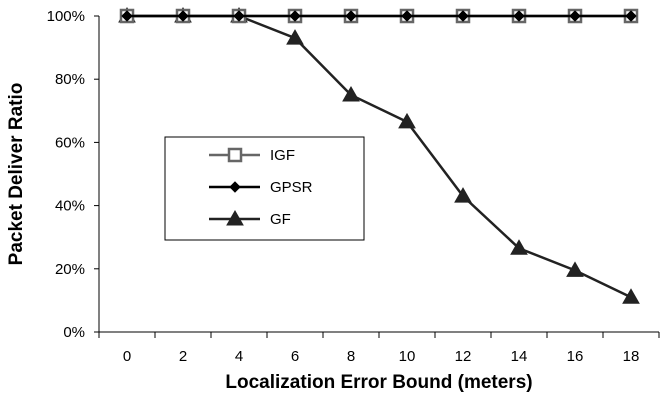 Image resolution: width=665 pixels, height=397 pixels. What do you see at coordinates (235, 155) in the screenshot?
I see `legend-marker-igf` at bounding box center [235, 155].